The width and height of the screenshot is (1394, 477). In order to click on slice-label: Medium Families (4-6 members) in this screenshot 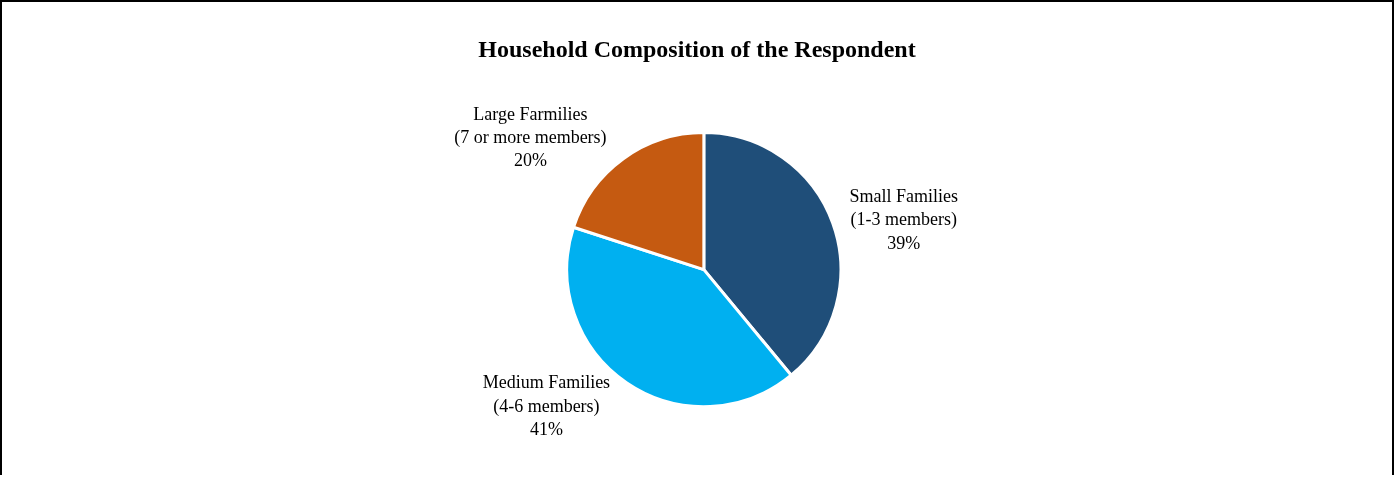, I will do `click(546, 394)`.